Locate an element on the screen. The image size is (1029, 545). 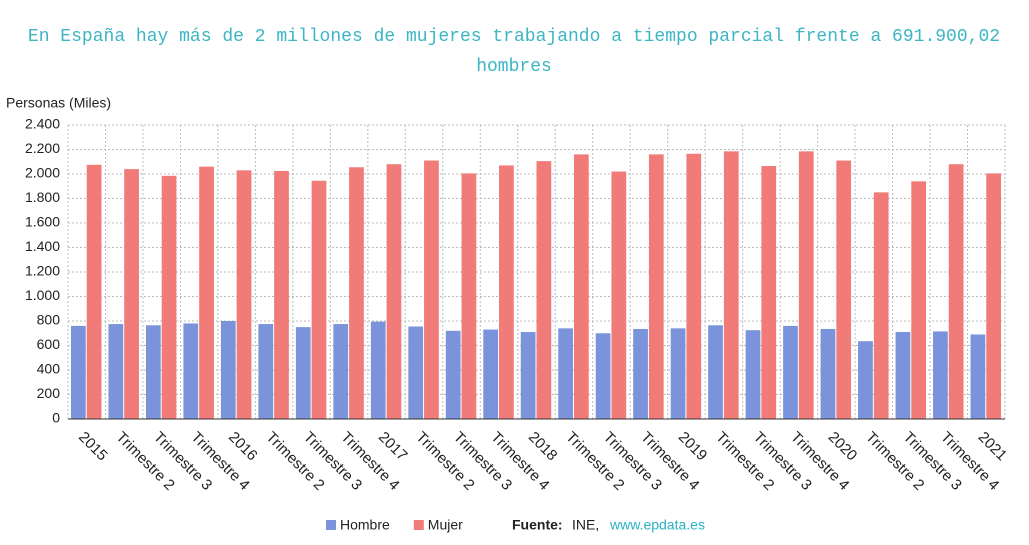
source-label: Fuente: is located at coordinates (537, 525).